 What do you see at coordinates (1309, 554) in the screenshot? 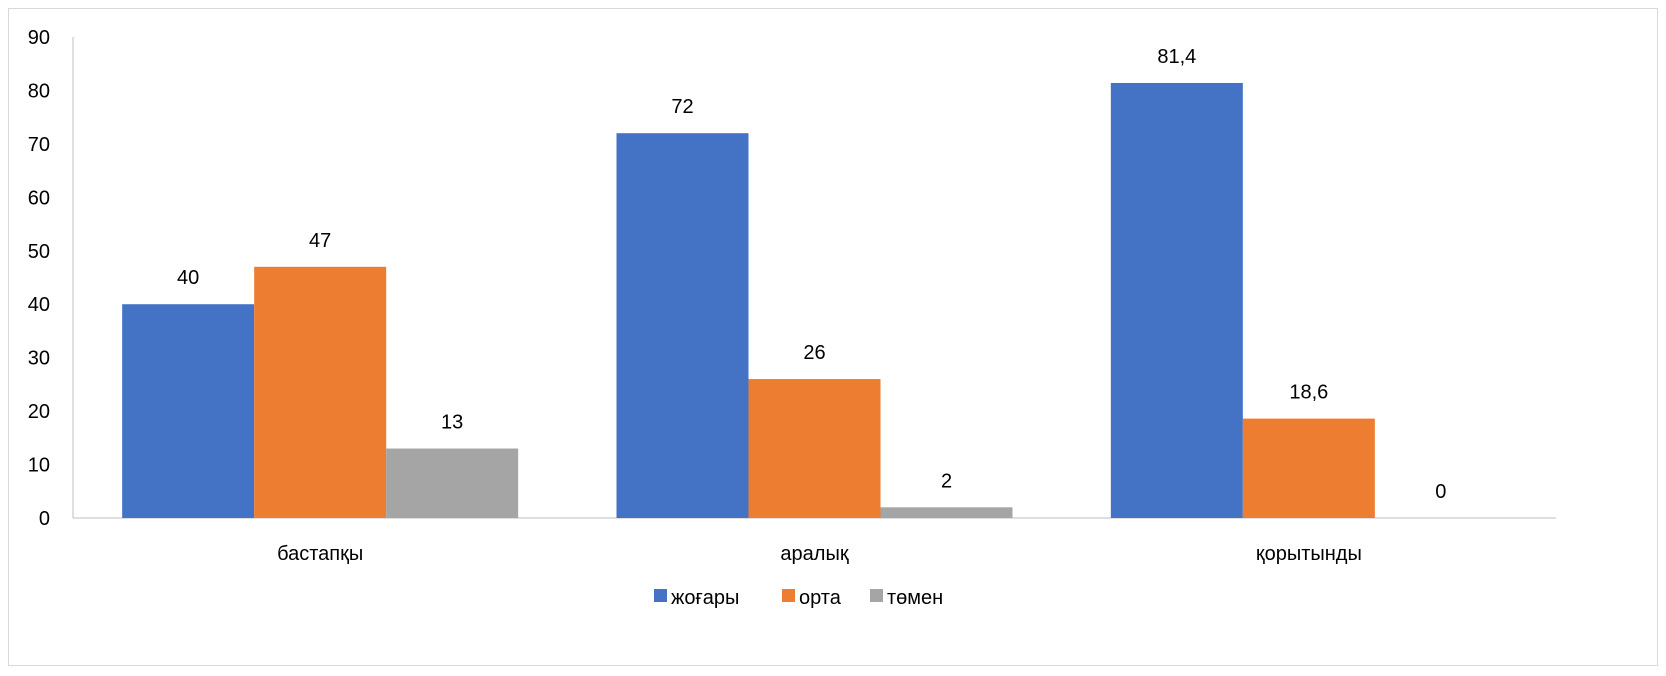
I see `x-tick-label: қорытынды` at bounding box center [1309, 554].